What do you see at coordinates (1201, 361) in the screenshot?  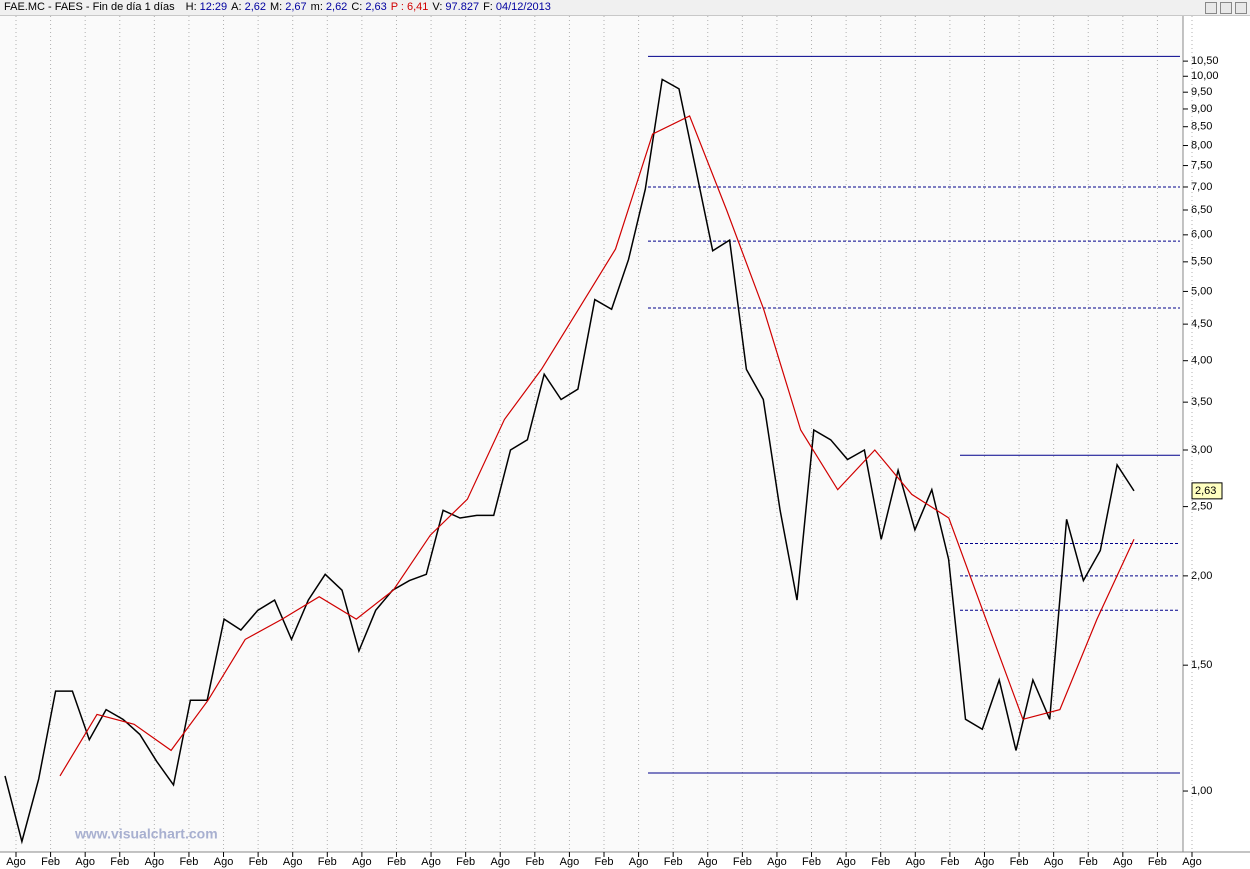 I see `y-tick-label: 4,00` at bounding box center [1201, 361].